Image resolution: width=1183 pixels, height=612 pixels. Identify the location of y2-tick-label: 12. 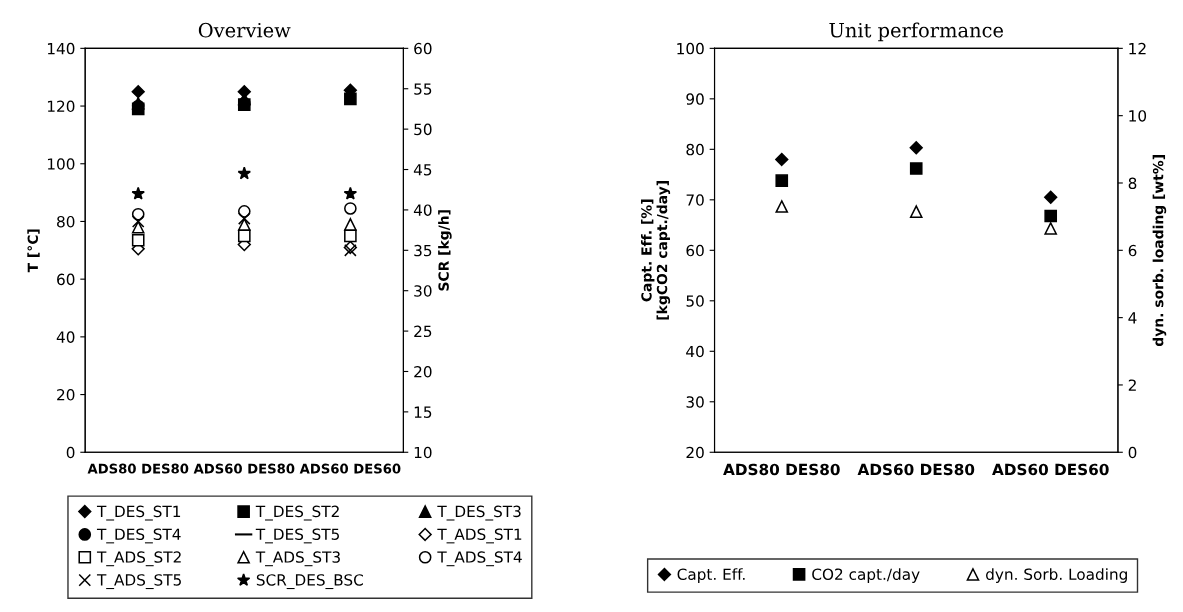
(1137, 48).